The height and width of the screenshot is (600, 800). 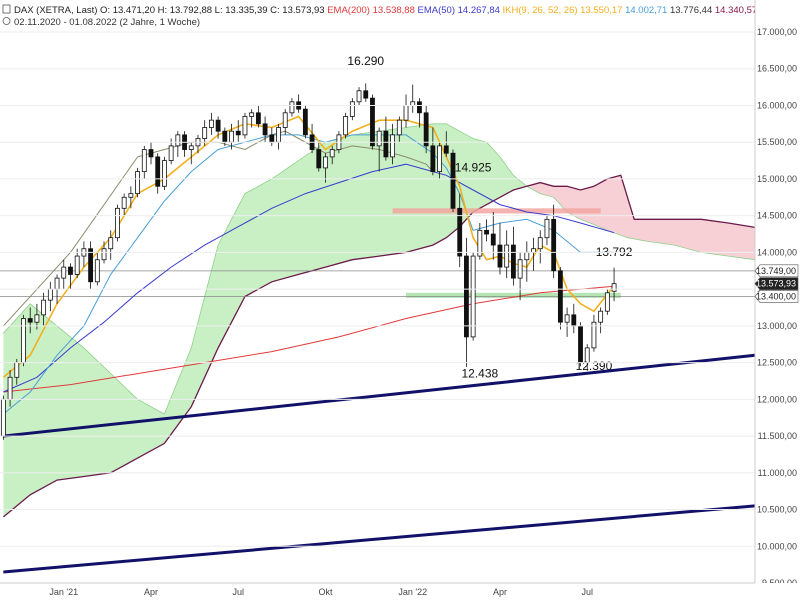 What do you see at coordinates (435, 10) in the screenshot?
I see `header-segment: EMA(50)` at bounding box center [435, 10].